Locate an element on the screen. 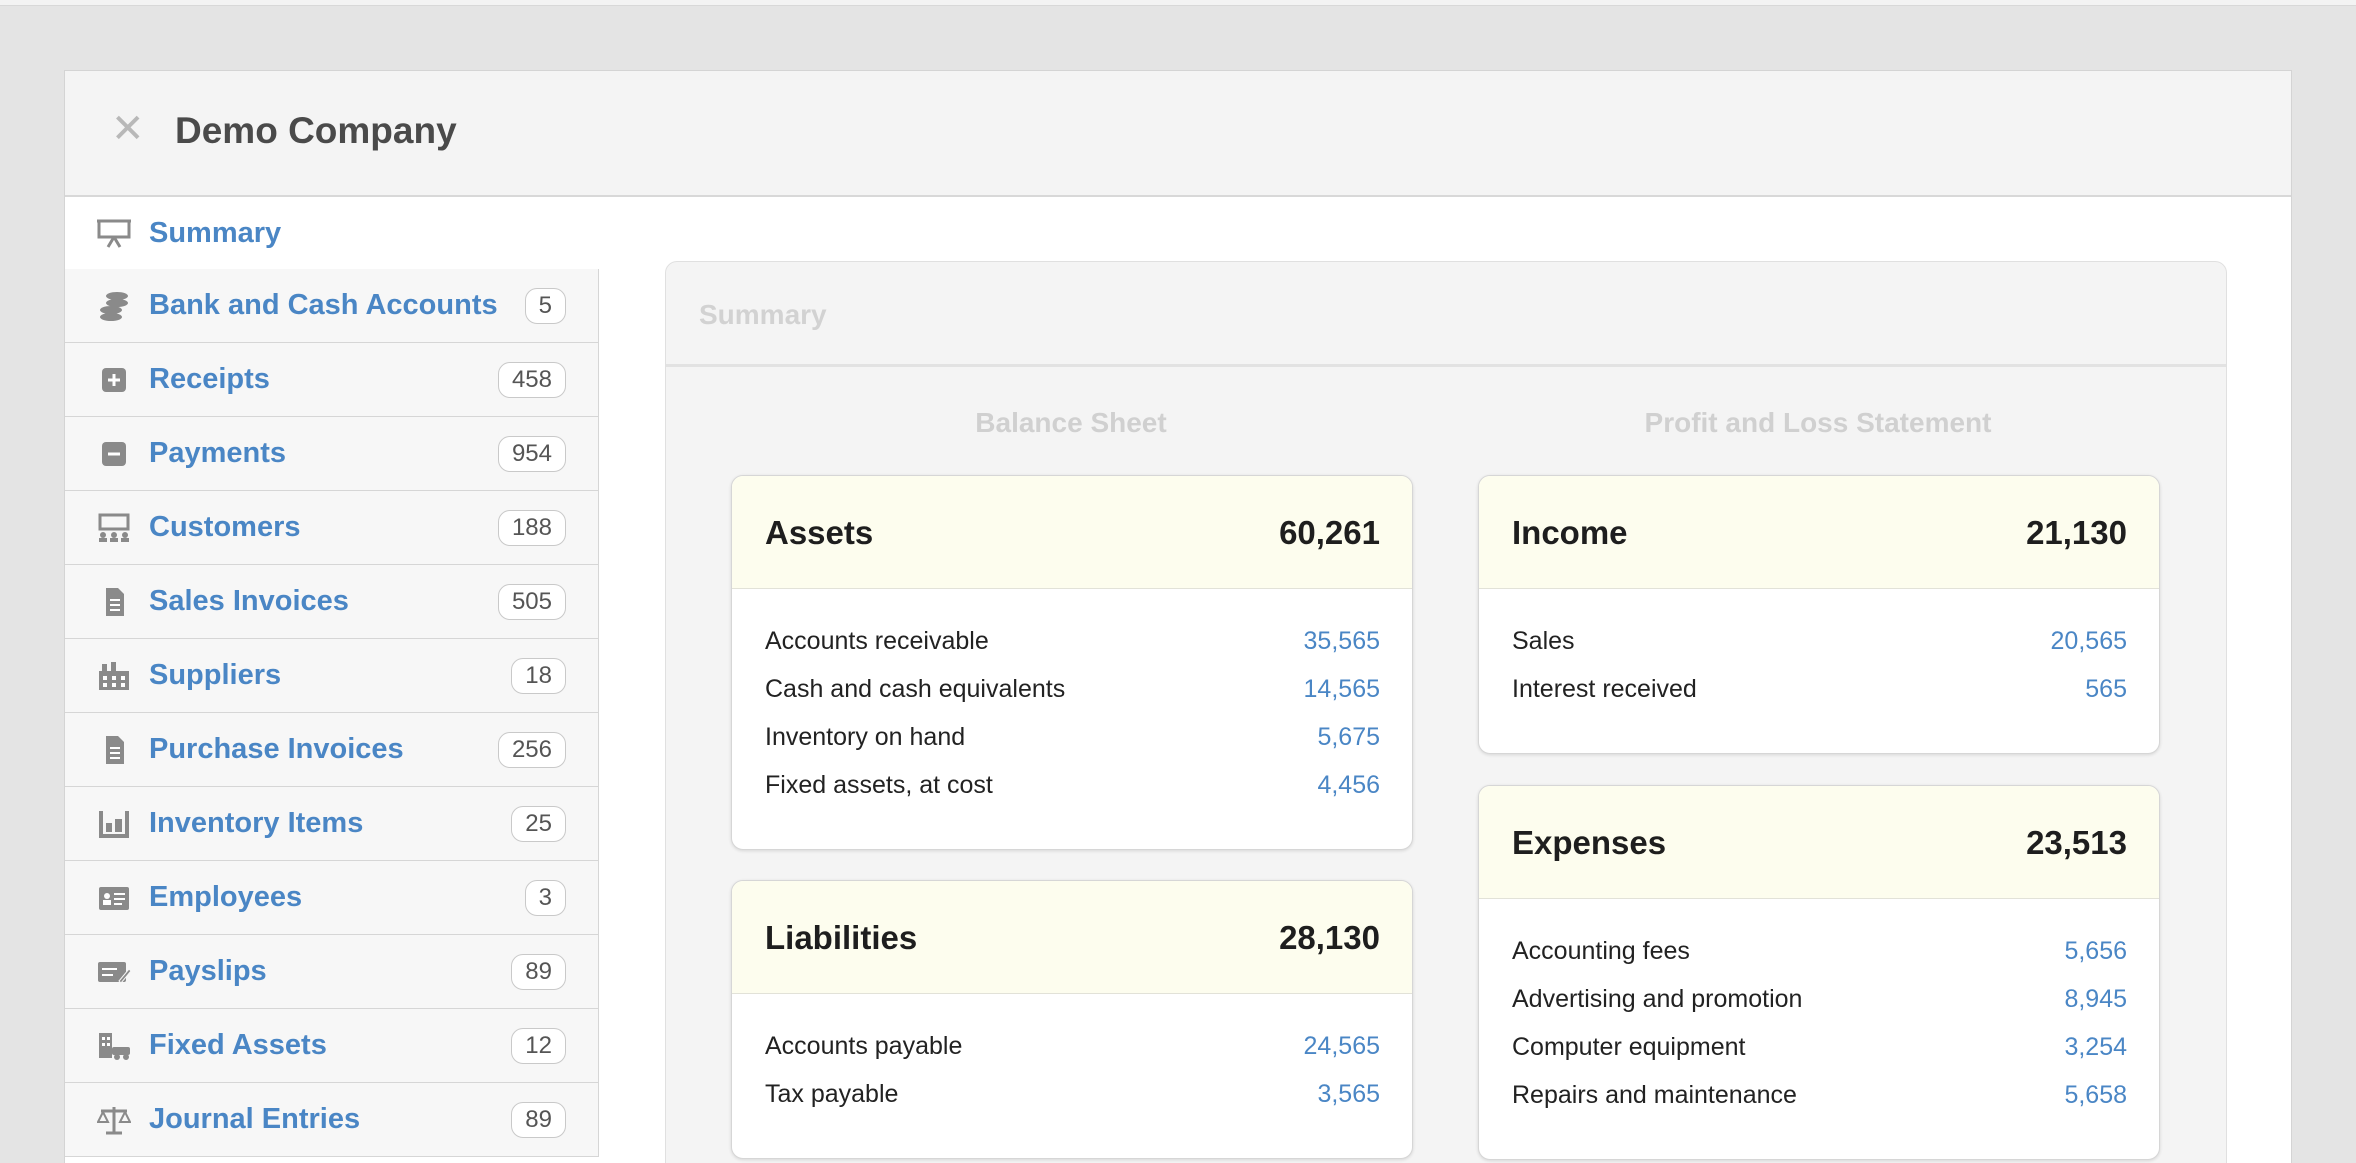 The width and height of the screenshot is (2356, 1163). account-row: Accounts payable 24,565 is located at coordinates (1072, 1056).